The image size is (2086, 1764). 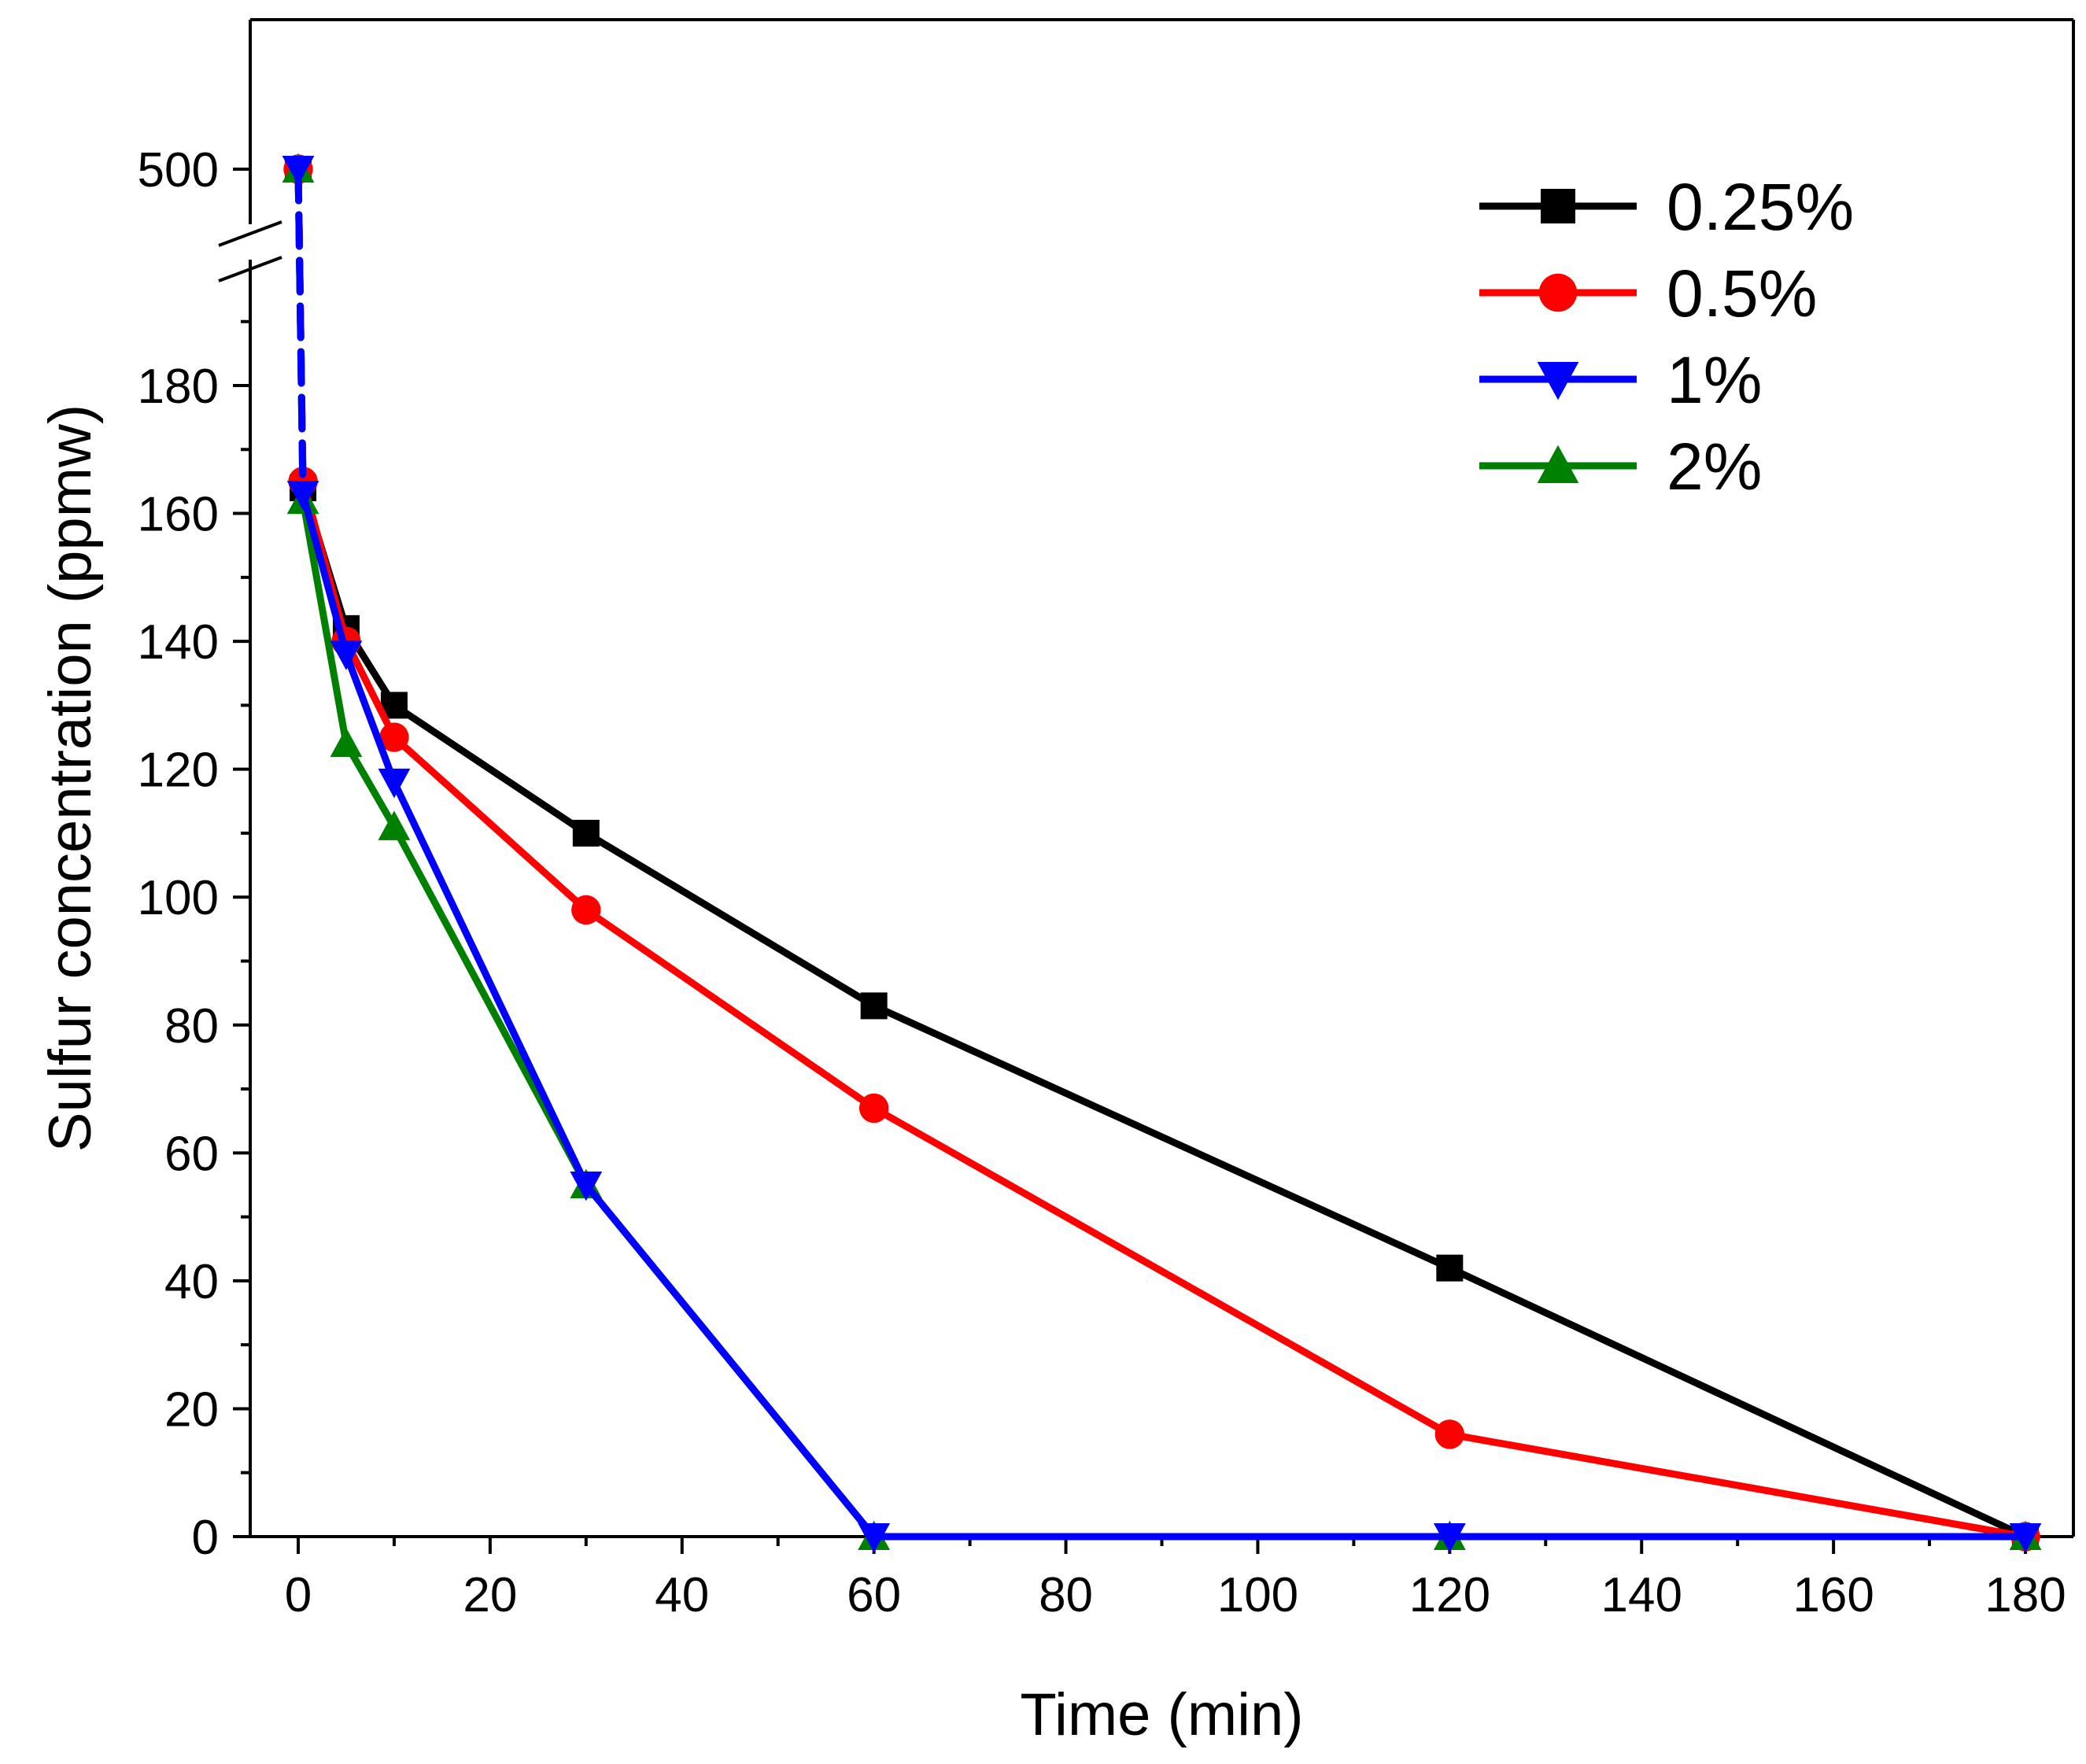 I want to click on legend-item-0.5%: 0.5%, so click(x=1648, y=293).